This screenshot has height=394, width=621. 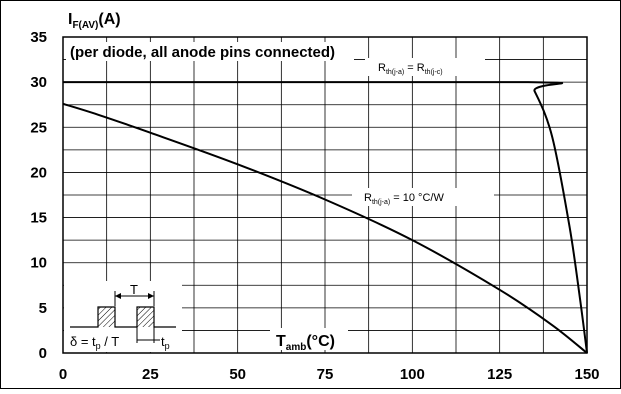 What do you see at coordinates (165, 342) in the screenshot?
I see `pulse-width-label: tp` at bounding box center [165, 342].